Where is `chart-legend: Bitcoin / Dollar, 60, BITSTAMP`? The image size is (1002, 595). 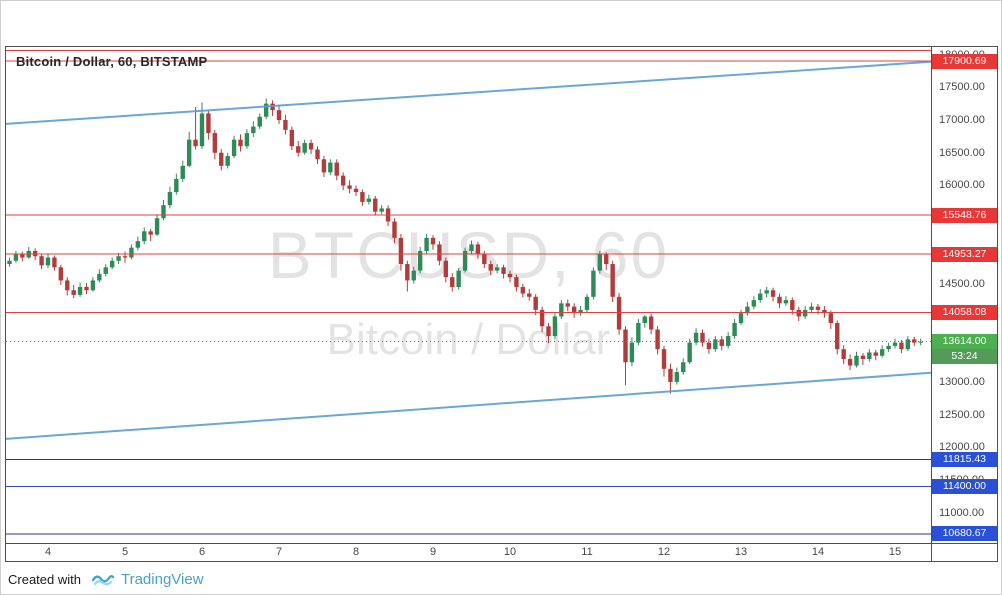 chart-legend: Bitcoin / Dollar, 60, BITSTAMP is located at coordinates (112, 61).